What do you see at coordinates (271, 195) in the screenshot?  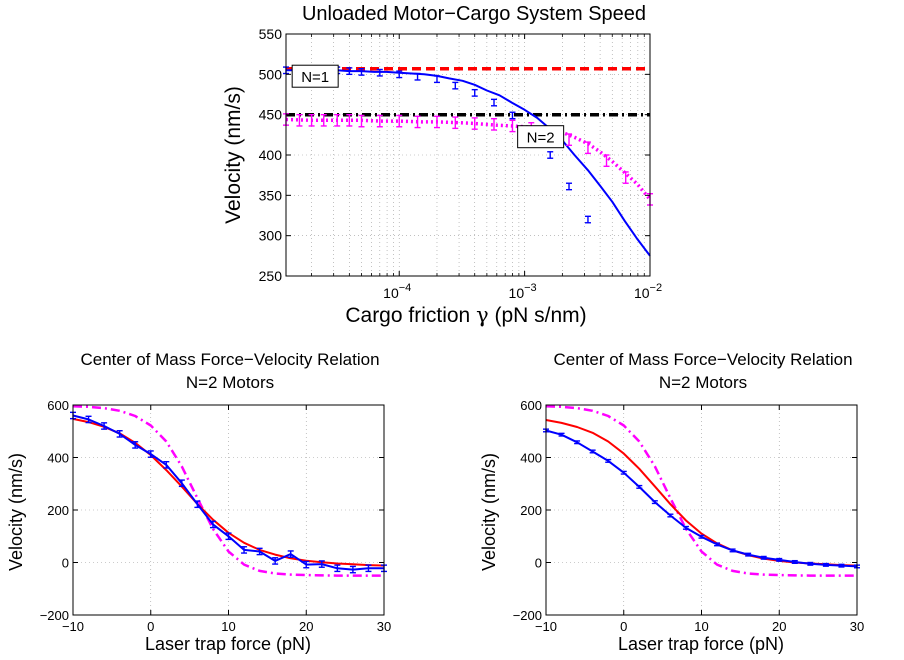 I see `chart-top-ytick-label: 350` at bounding box center [271, 195].